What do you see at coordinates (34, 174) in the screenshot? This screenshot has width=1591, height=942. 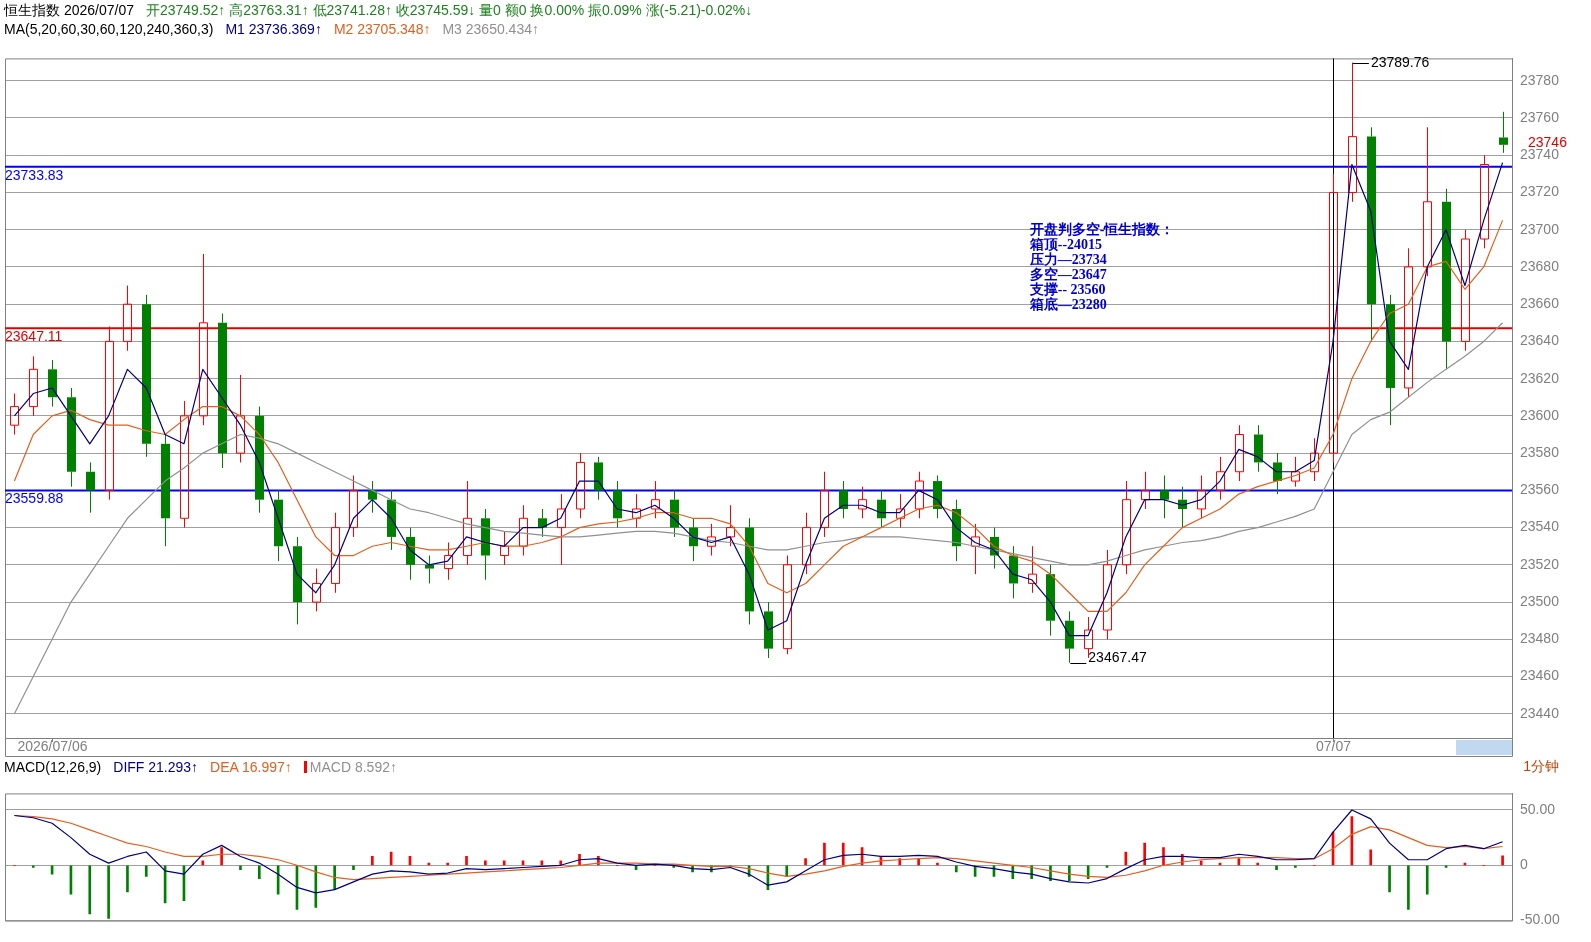 I see `ref-line-label: 23733.83` at bounding box center [34, 174].